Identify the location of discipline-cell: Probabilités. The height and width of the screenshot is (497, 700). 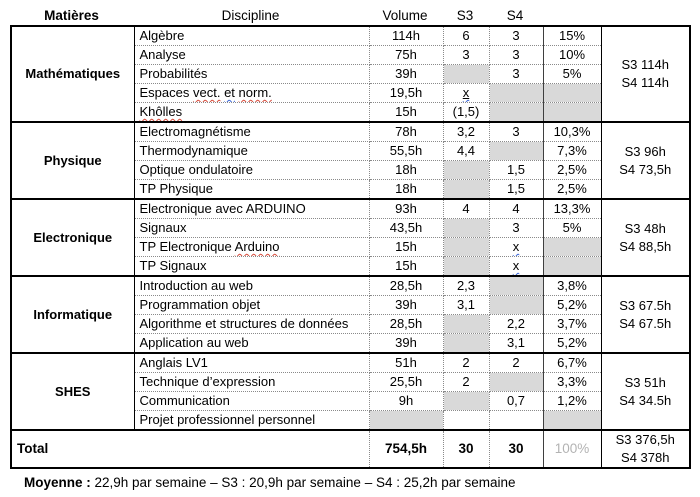
(251, 74).